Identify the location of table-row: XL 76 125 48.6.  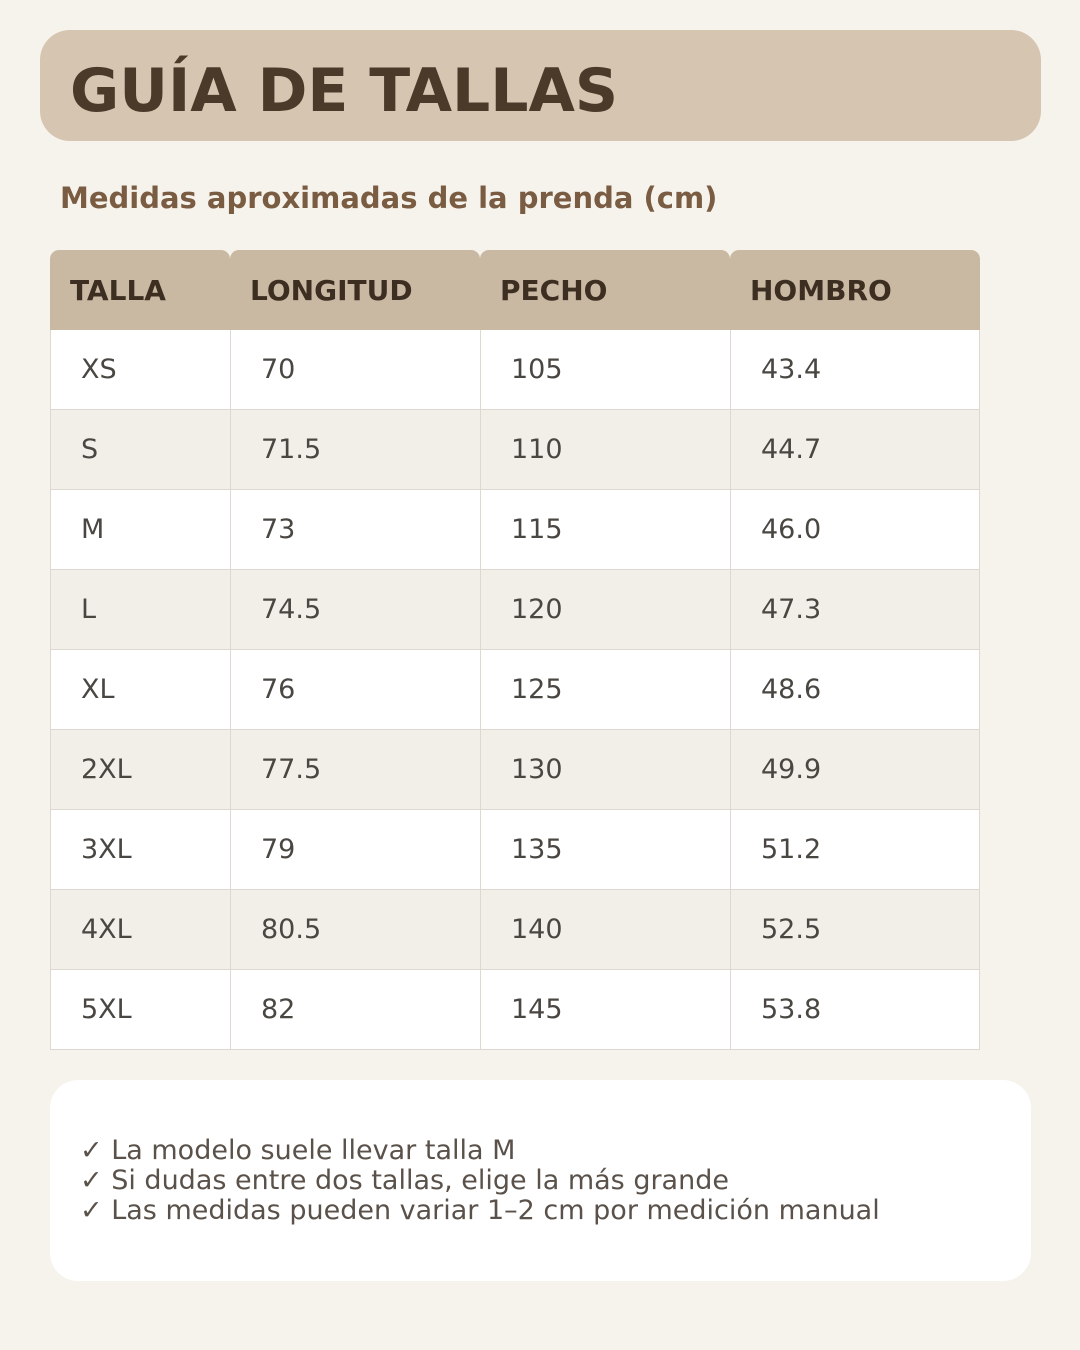
(515, 690).